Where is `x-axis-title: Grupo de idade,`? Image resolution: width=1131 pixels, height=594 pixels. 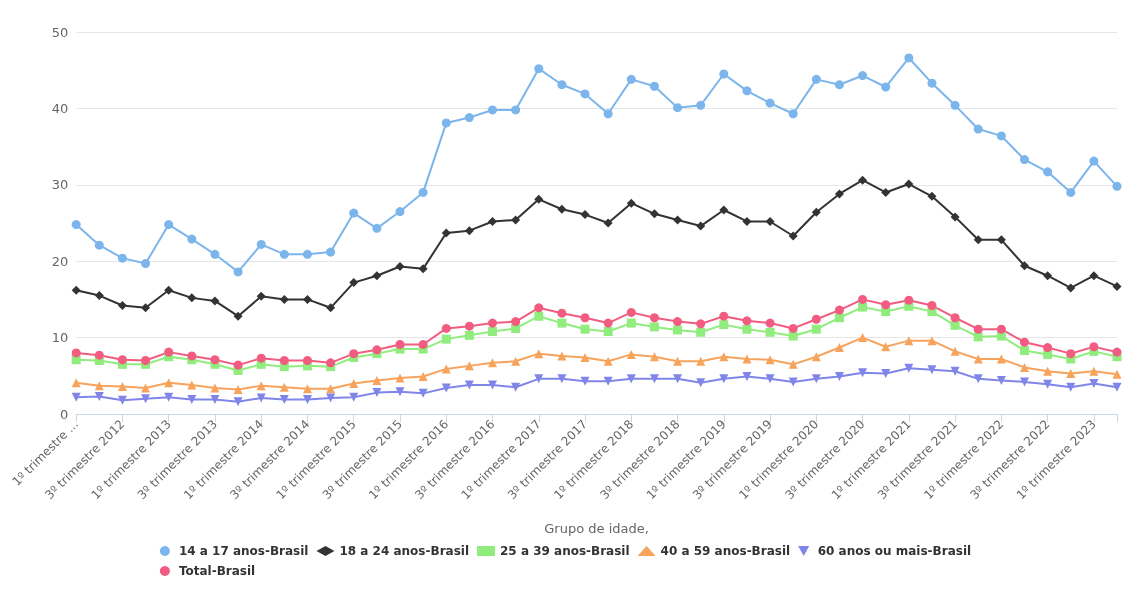
x-axis-title: Grupo de idade, is located at coordinates (596, 528).